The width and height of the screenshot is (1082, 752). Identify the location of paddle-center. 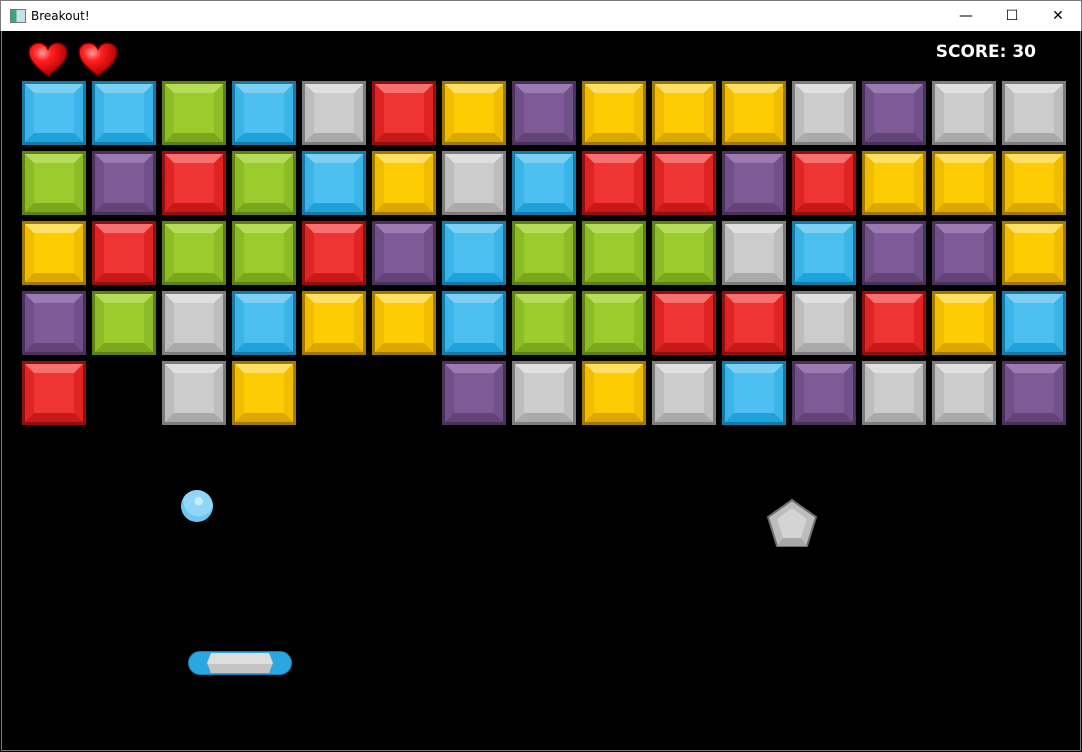
(240, 663).